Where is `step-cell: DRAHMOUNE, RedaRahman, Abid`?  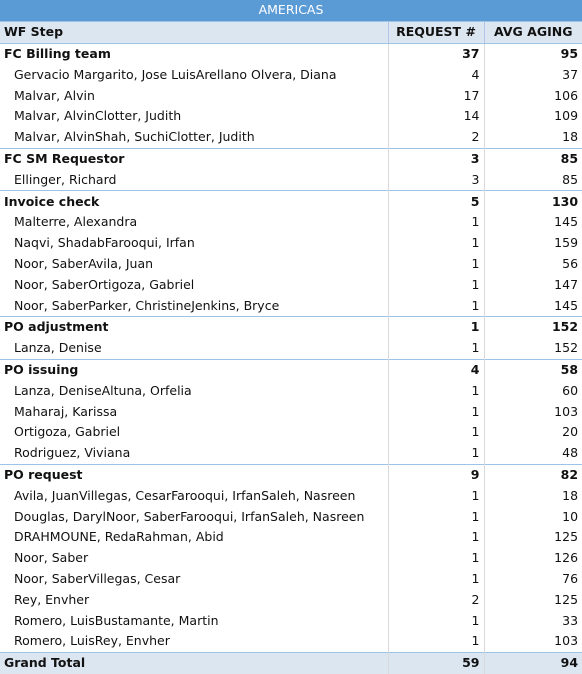 step-cell: DRAHMOUNE, RedaRahman, Abid is located at coordinates (119, 537).